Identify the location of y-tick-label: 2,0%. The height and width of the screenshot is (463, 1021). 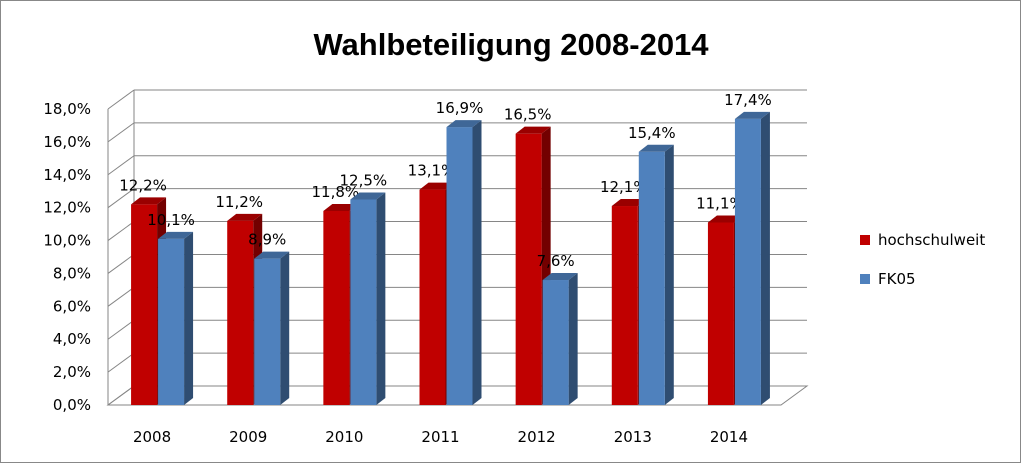
(72, 372).